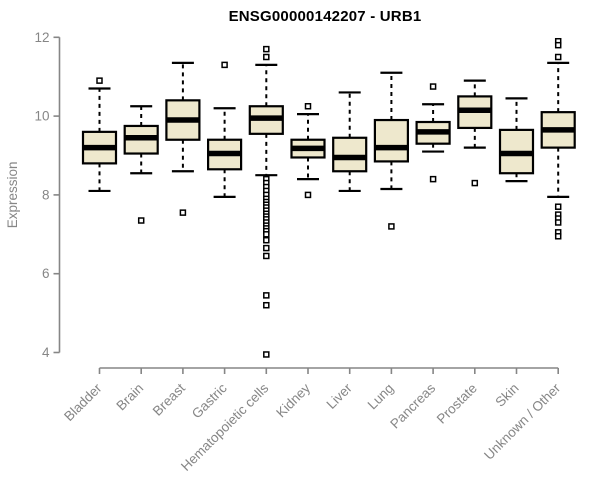  Describe the element at coordinates (209, 400) in the screenshot. I see `x-tick-label: Gastric` at that location.